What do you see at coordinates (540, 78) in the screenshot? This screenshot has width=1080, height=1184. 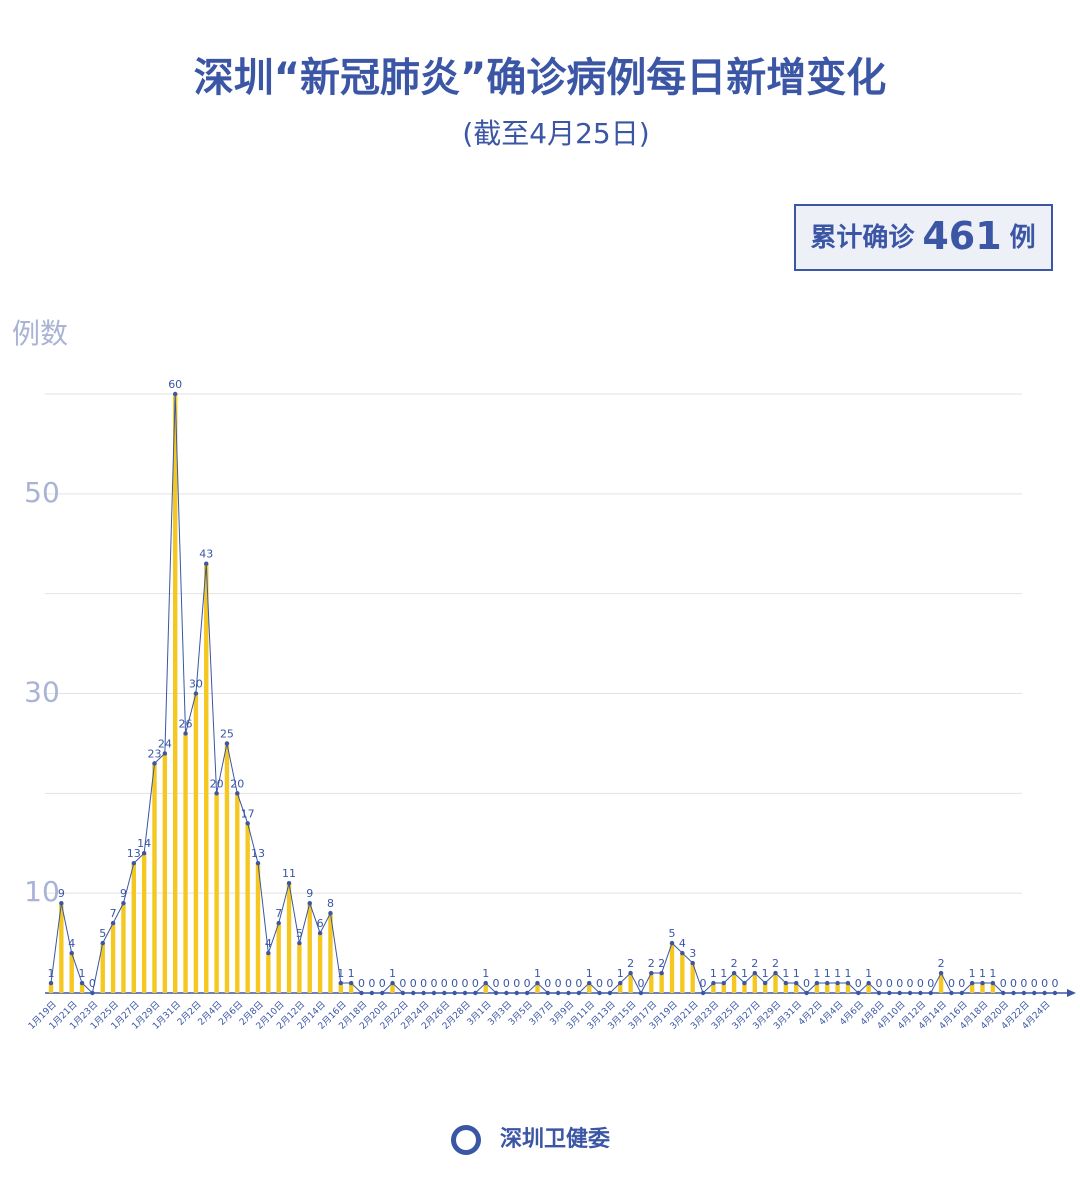 I see `chart-title: 深圳“新冠肺炎”确诊病例每日新增变化` at bounding box center [540, 78].